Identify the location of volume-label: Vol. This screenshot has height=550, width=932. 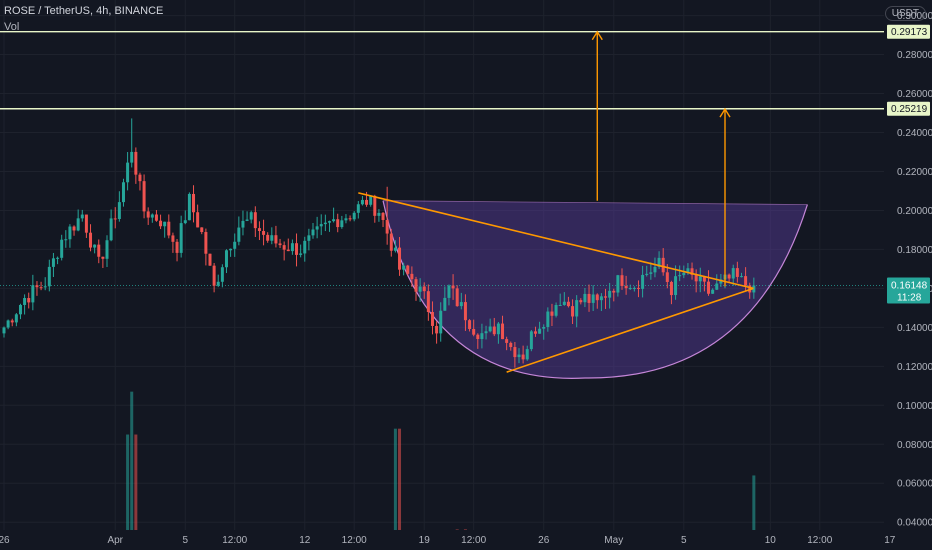
(12, 27).